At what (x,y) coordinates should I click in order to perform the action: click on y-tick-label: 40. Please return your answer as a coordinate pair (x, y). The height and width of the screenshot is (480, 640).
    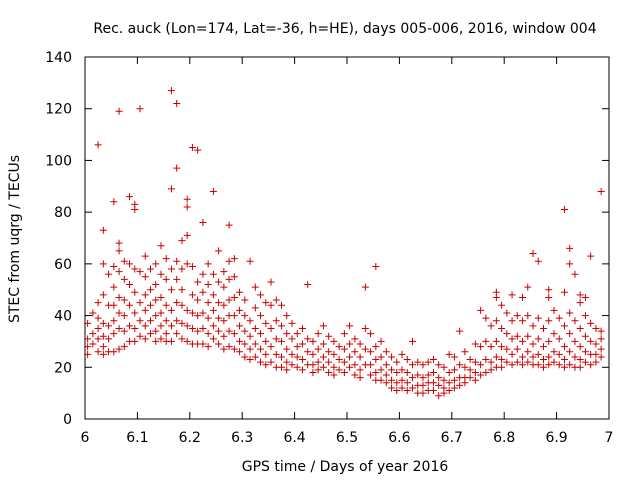
    Looking at the image, I should click on (63, 317).